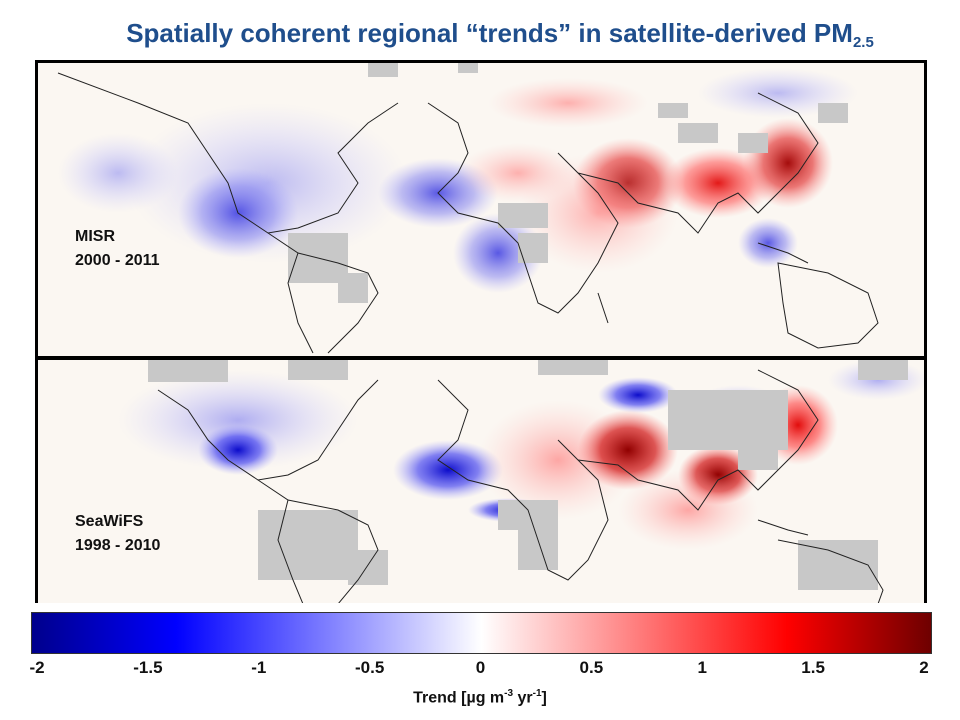 The width and height of the screenshot is (960, 720). What do you see at coordinates (481, 633) in the screenshot?
I see `colorbar` at bounding box center [481, 633].